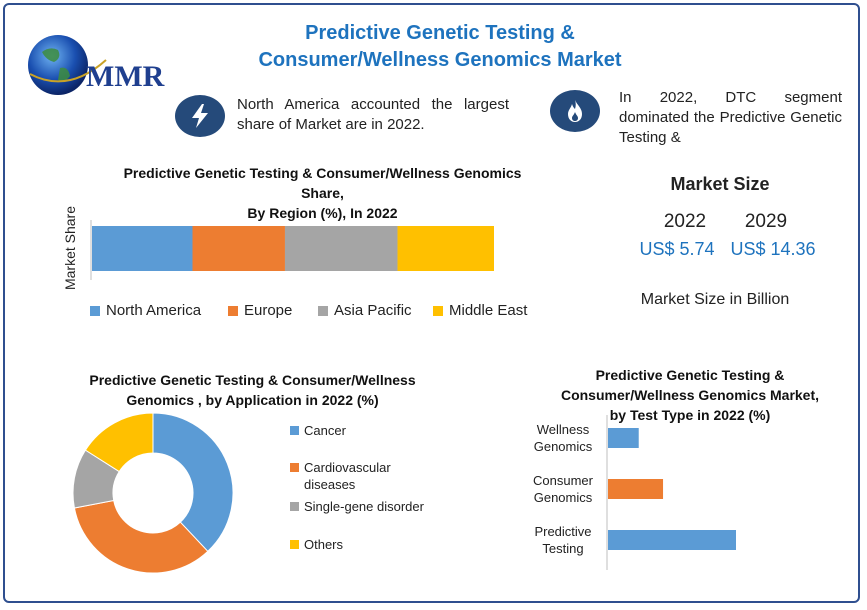 The image size is (867, 610). Describe the element at coordinates (193, 482) in the screenshot. I see `donut-slice-cancer` at that location.